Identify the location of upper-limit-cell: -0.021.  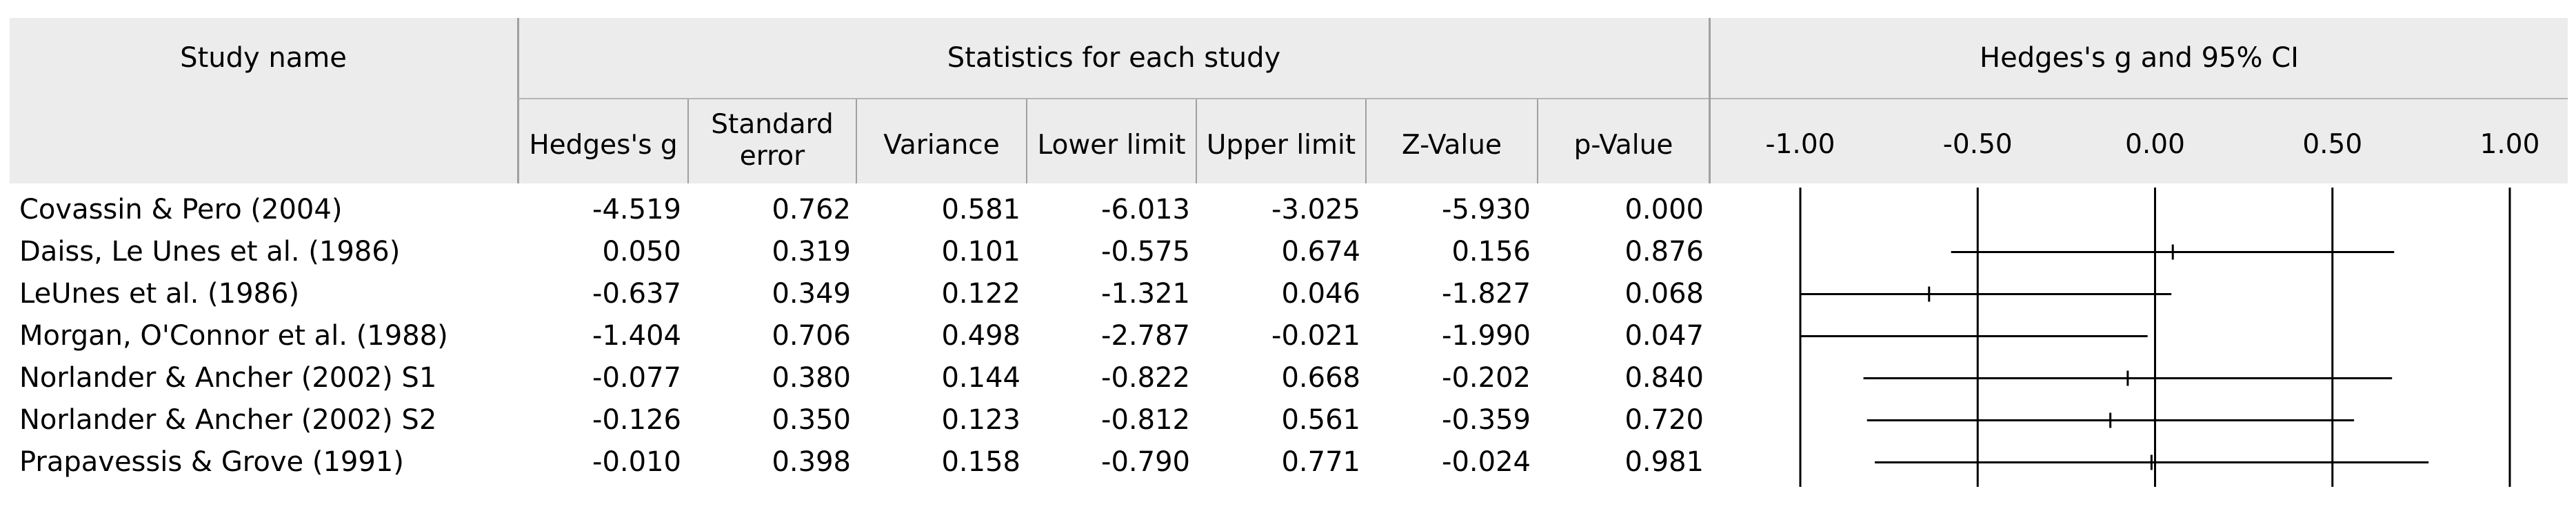
(1315, 336).